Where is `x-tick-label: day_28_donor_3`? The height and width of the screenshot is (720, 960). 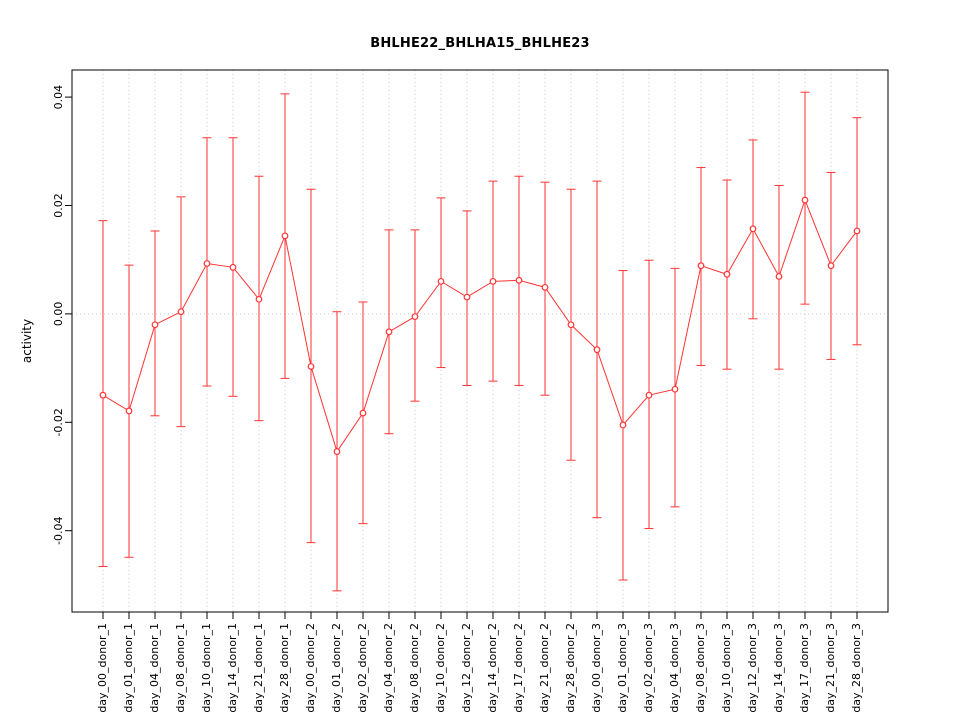 x-tick-label: day_28_donor_3 is located at coordinates (856, 668).